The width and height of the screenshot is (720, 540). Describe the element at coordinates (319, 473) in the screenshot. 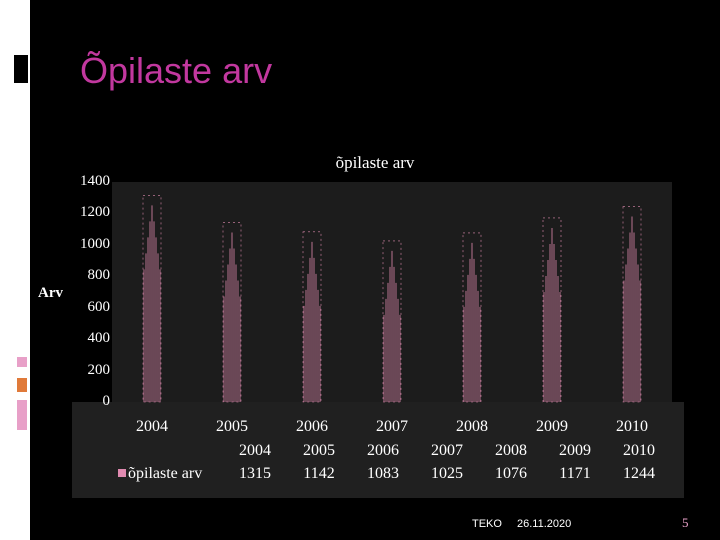

I see `data-table-value-cell: 1142` at that location.